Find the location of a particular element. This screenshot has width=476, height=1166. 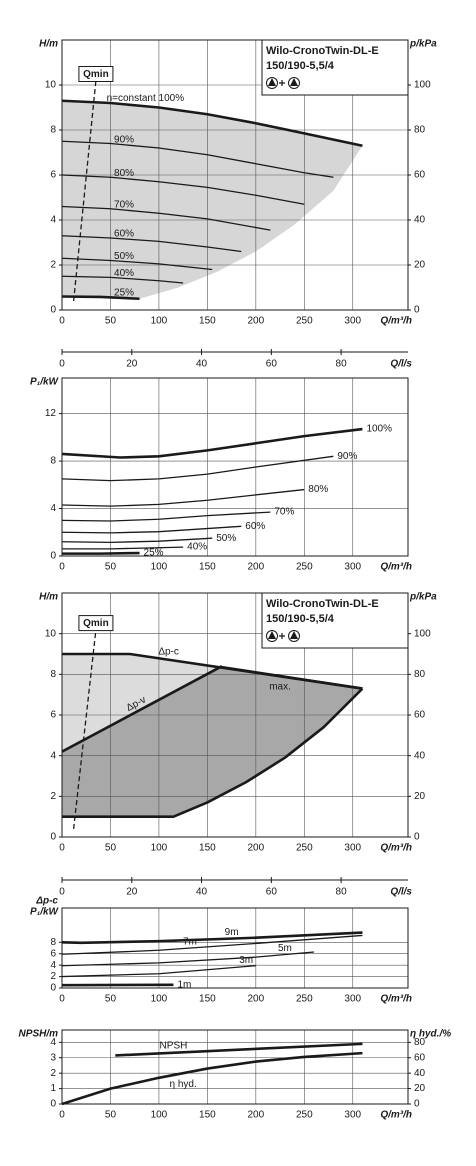

x-axis-label: Q/m³/h is located at coordinates (396, 567).